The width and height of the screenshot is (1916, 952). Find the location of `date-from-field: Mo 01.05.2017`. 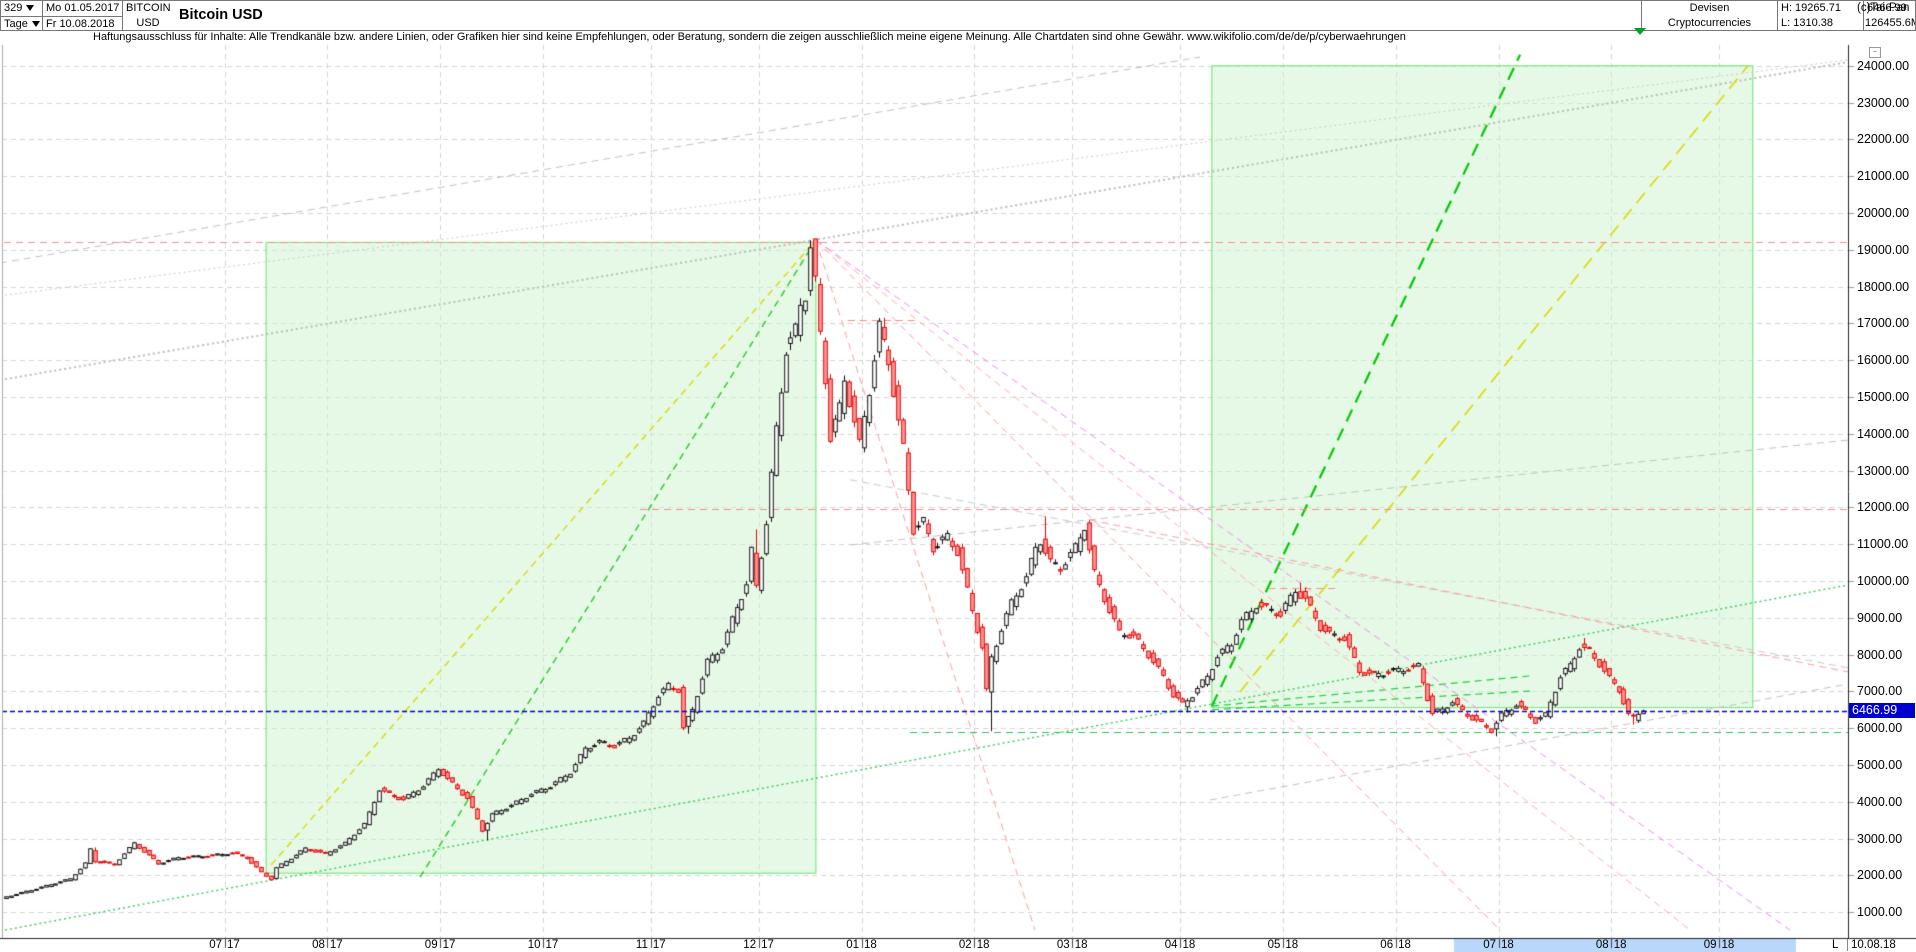

date-from-field: Mo 01.05.2017 is located at coordinates (82, 9).